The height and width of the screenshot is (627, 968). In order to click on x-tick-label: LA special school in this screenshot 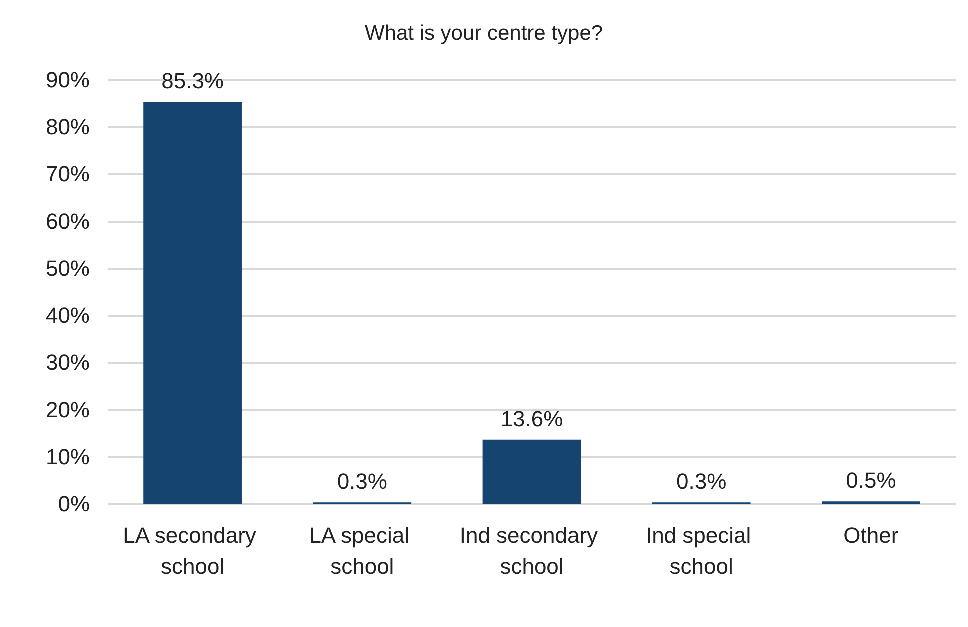, I will do `click(362, 551)`.